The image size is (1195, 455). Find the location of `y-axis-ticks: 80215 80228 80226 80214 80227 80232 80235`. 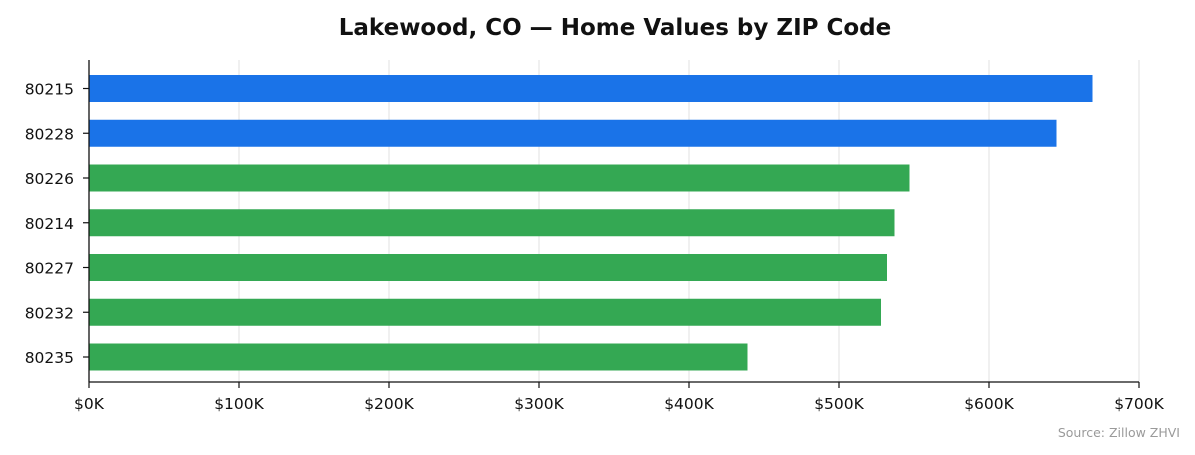

y-axis-ticks: 80215 80228 80226 80214 80227 80232 80235 is located at coordinates (57, 224).